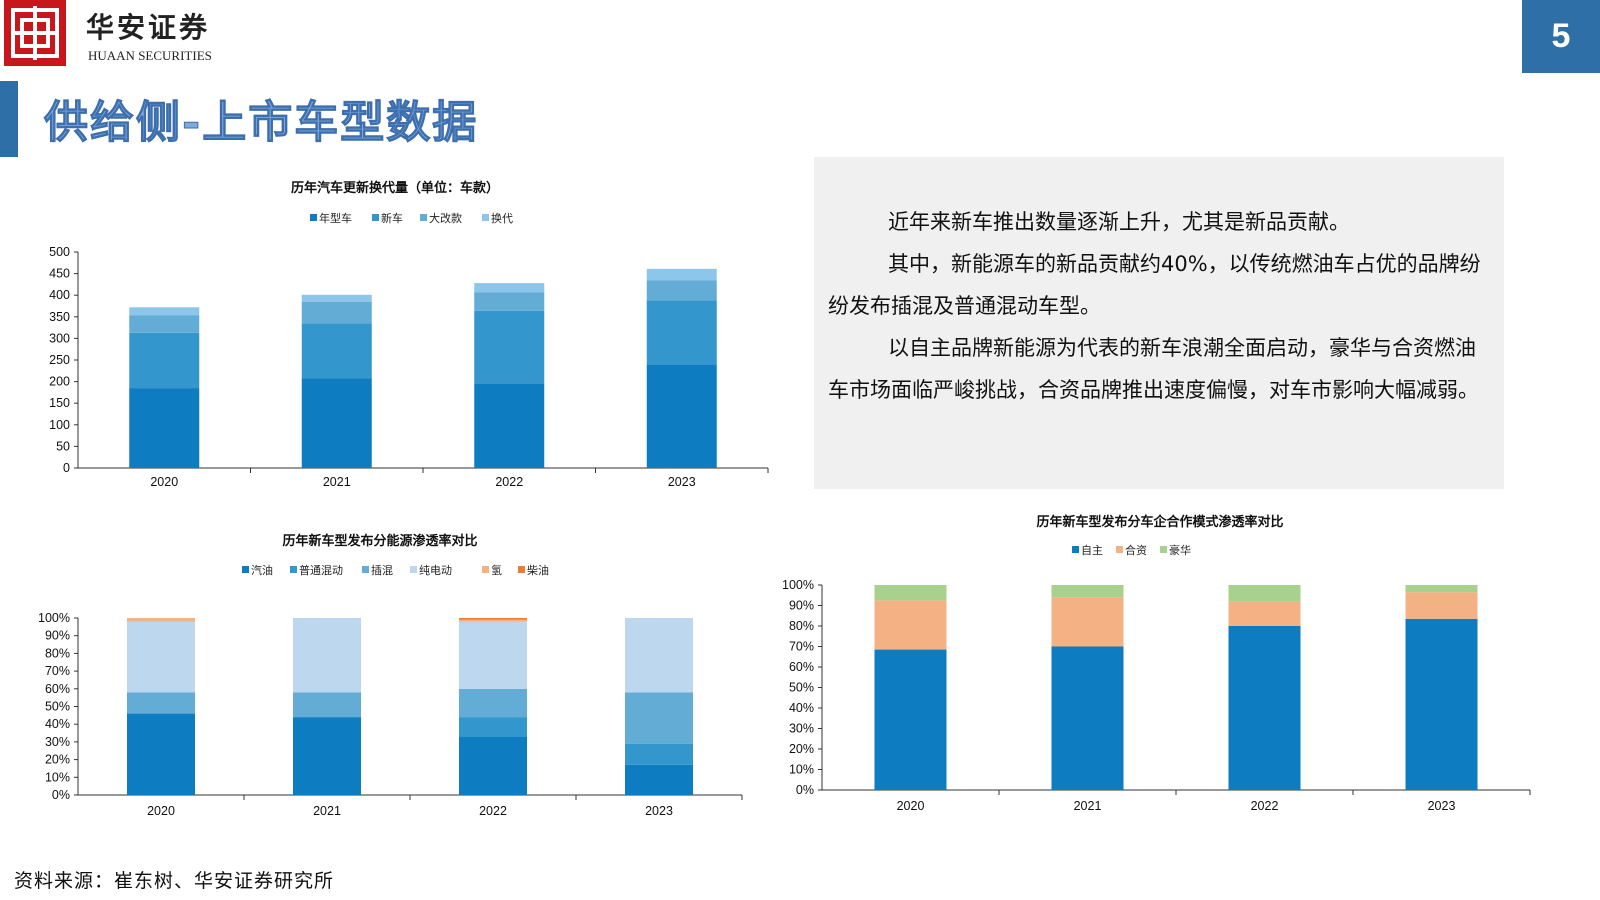  I want to click on legend-label: 豪华, so click(1180, 550).